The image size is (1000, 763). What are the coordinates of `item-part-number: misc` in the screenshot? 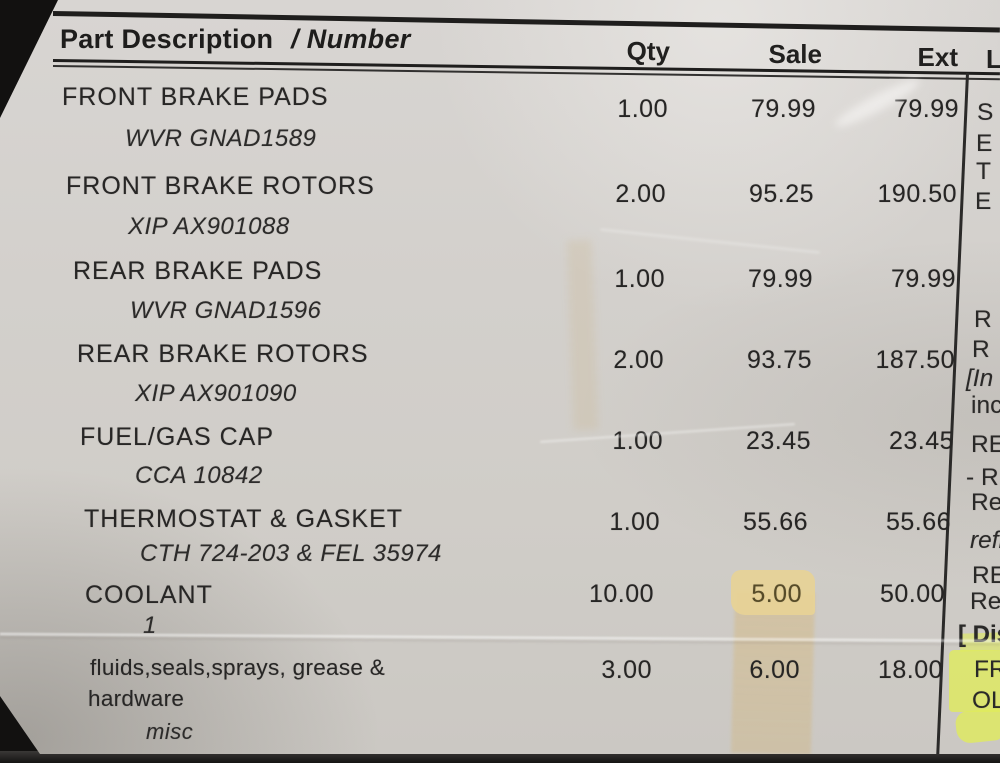 It's located at (170, 731).